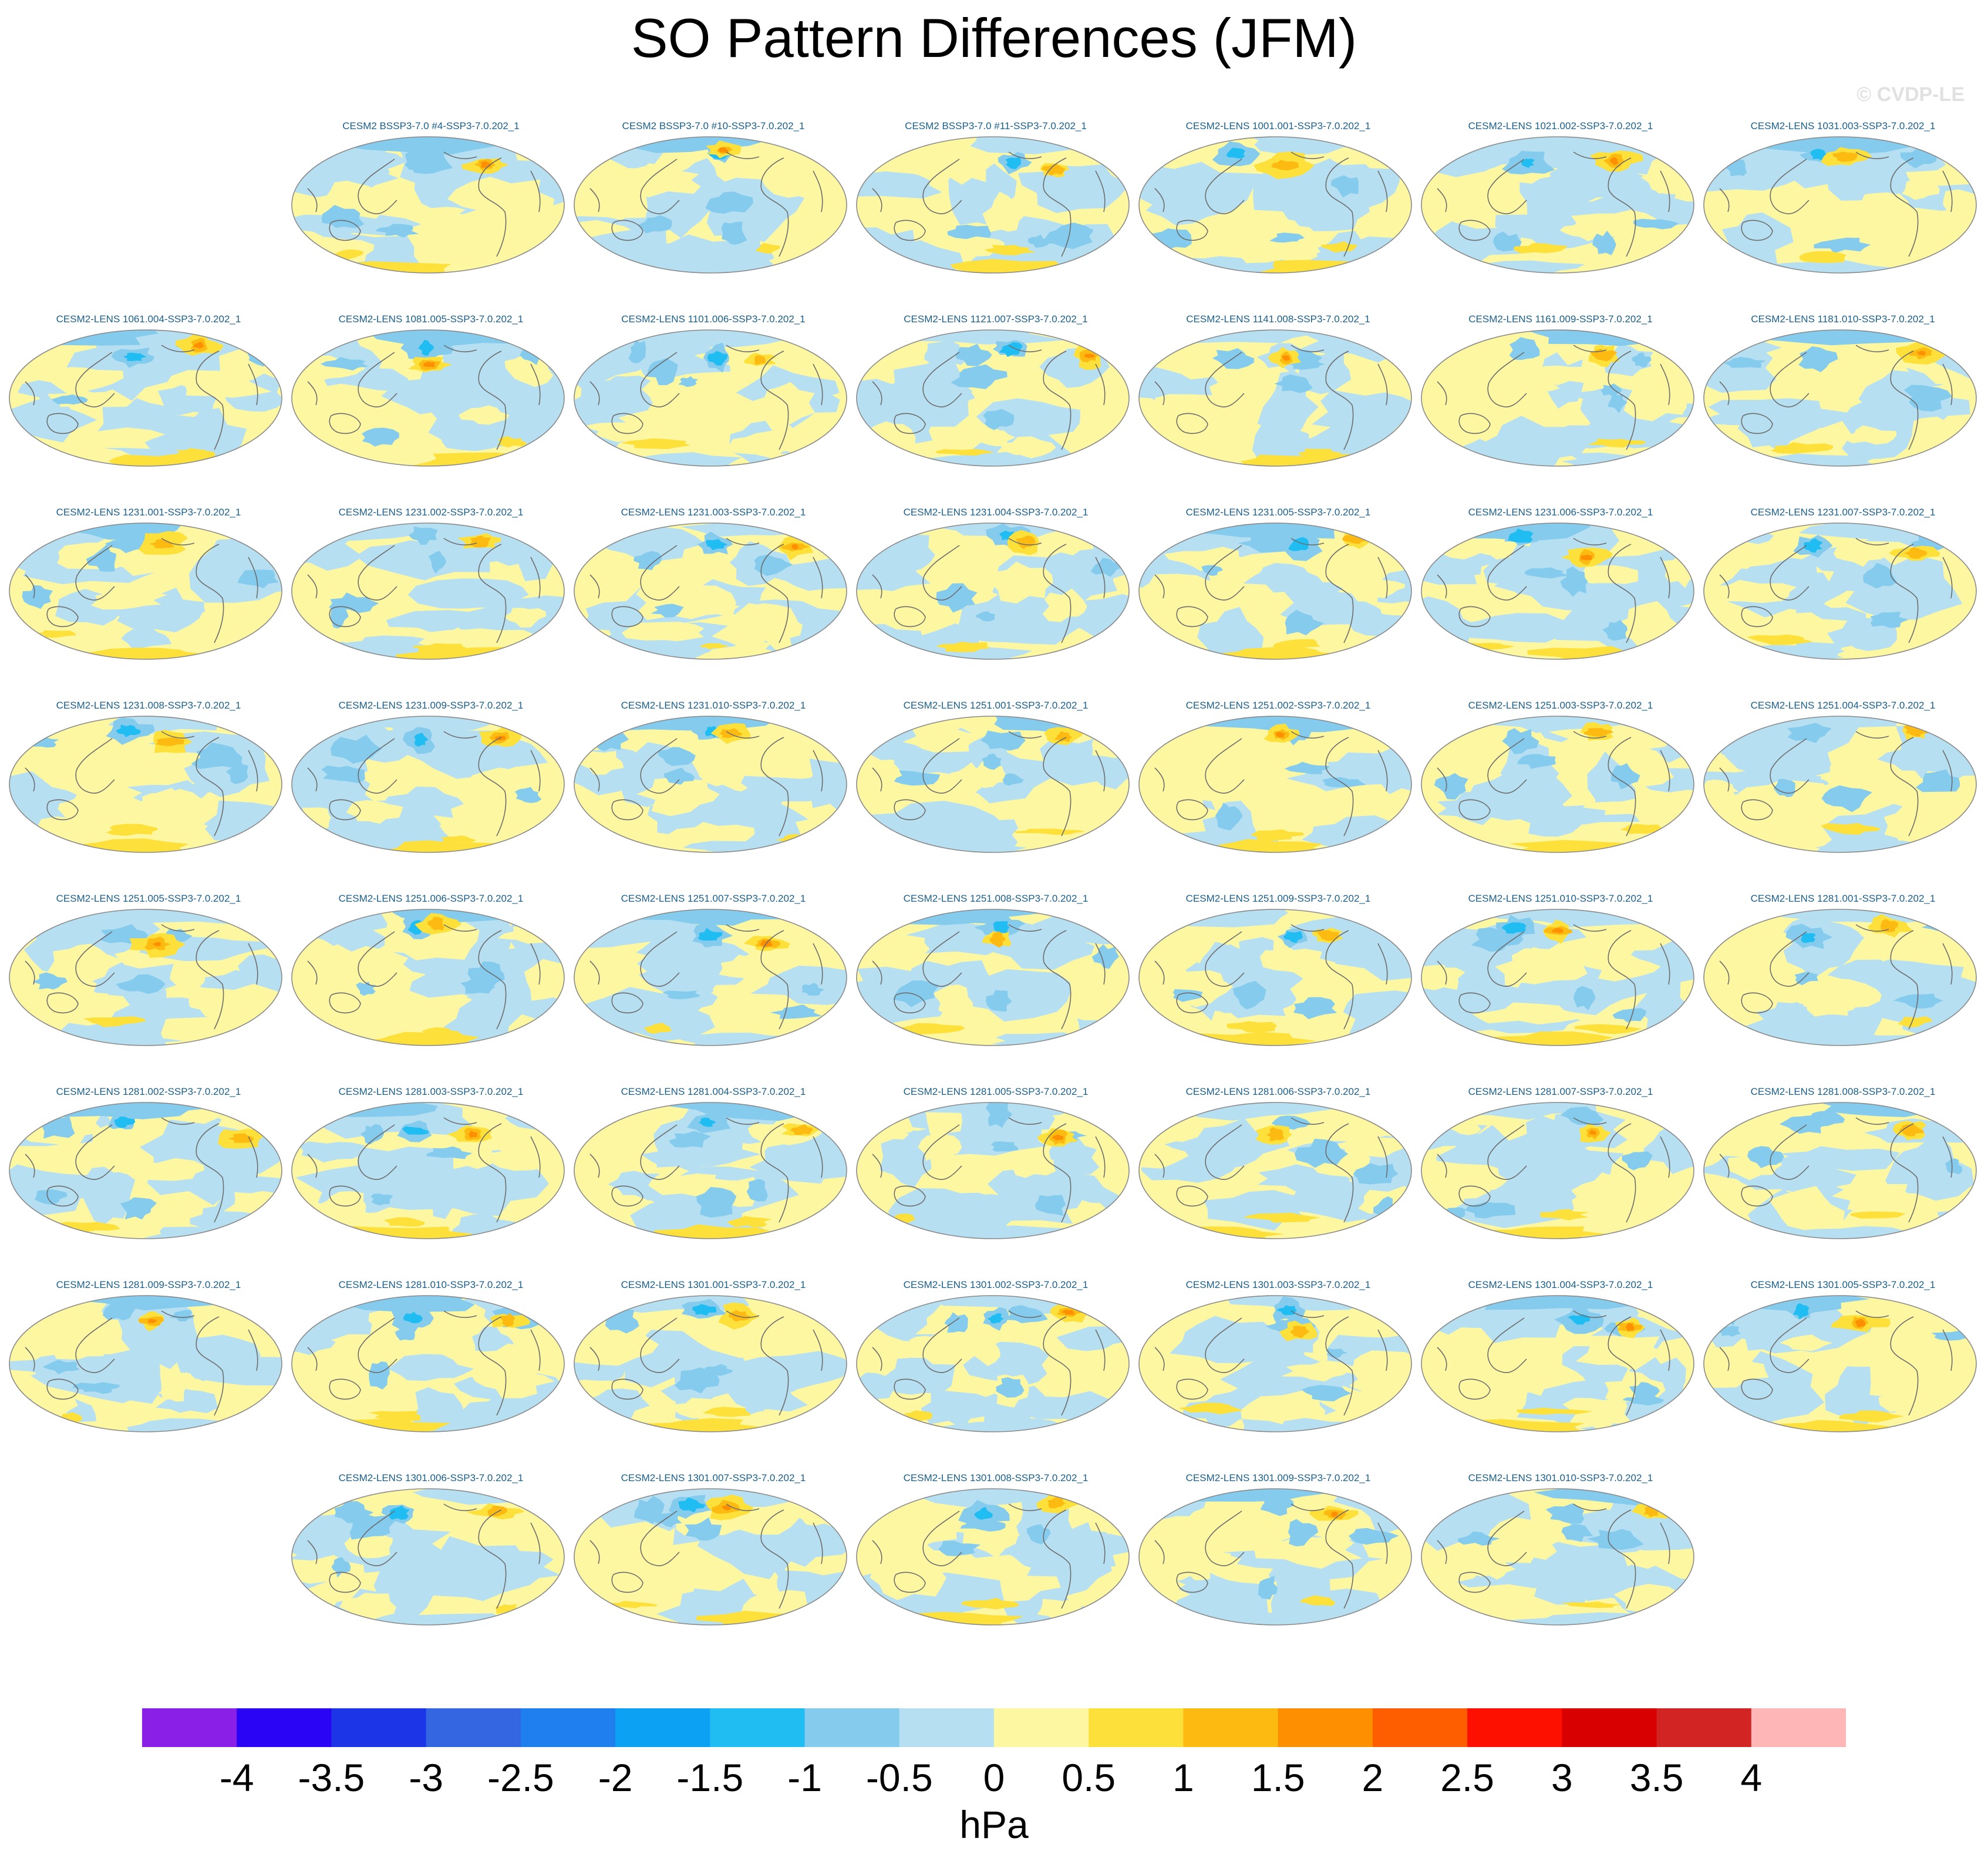  Describe the element at coordinates (1561, 796) in the screenshot. I see `map-panel: CESM2-LENS 1251.003-SSP3-7.0.202_1` at that location.